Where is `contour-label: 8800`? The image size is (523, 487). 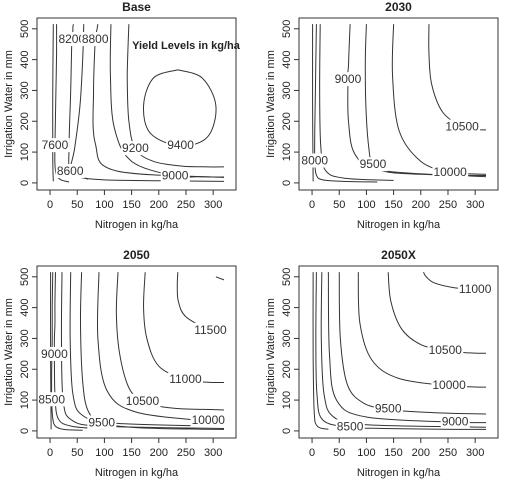
contour-label: 8800 is located at coordinates (95, 39).